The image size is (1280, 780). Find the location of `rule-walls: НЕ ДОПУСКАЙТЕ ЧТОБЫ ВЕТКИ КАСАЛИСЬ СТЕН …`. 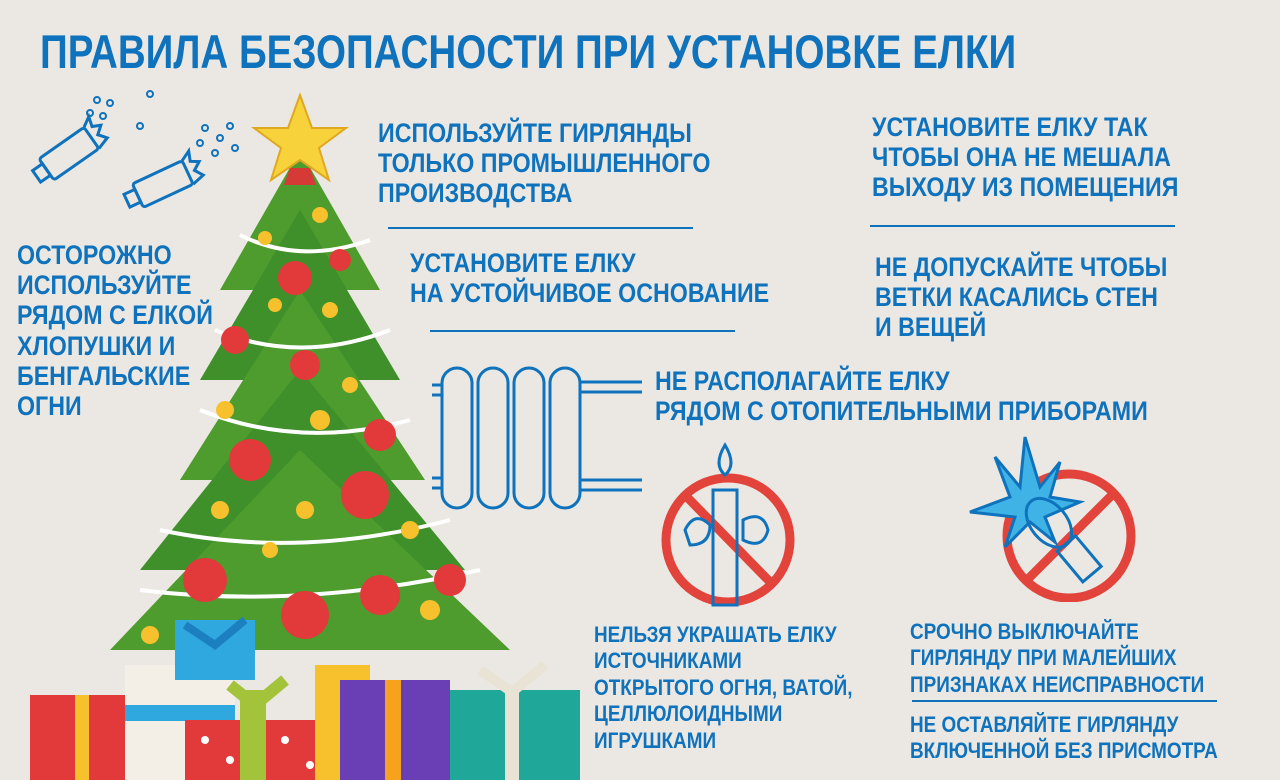

rule-walls: НЕ ДОПУСКАЙТЕ ЧТОБЫ ВЕТКИ КАСАЛИСЬ СТЕН … is located at coordinates (1021, 297).